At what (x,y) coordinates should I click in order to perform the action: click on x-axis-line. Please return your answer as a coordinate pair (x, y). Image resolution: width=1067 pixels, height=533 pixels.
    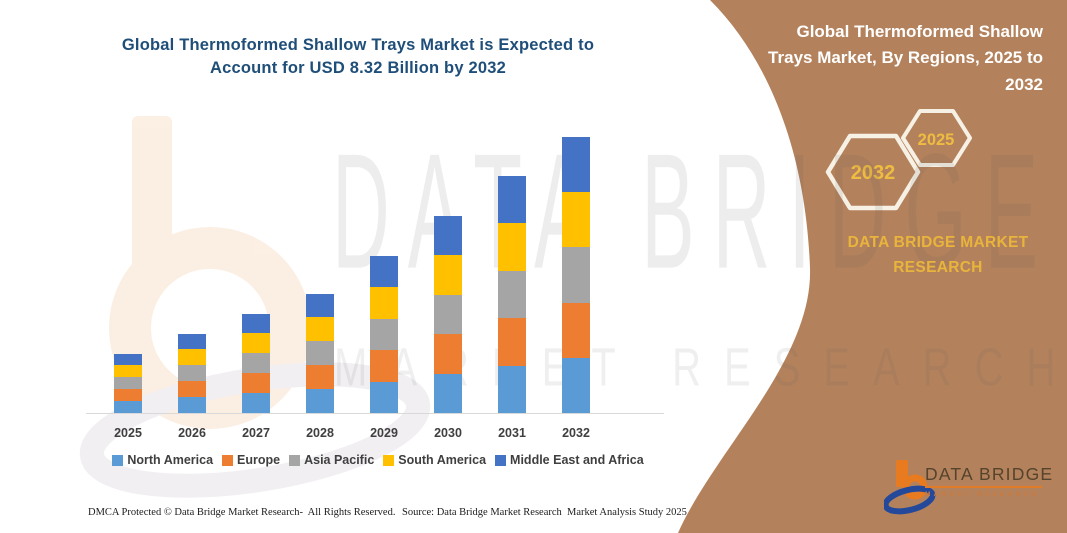
    Looking at the image, I should click on (375, 413).